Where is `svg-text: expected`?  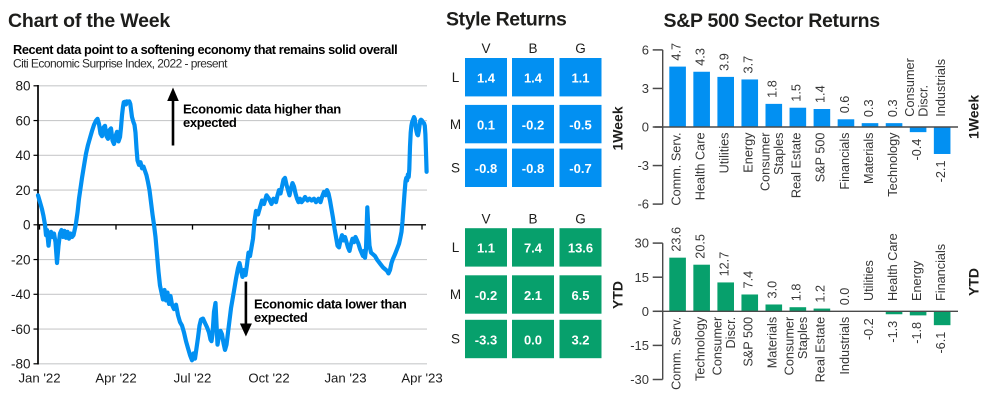
svg-text: expected is located at coordinates (281, 317).